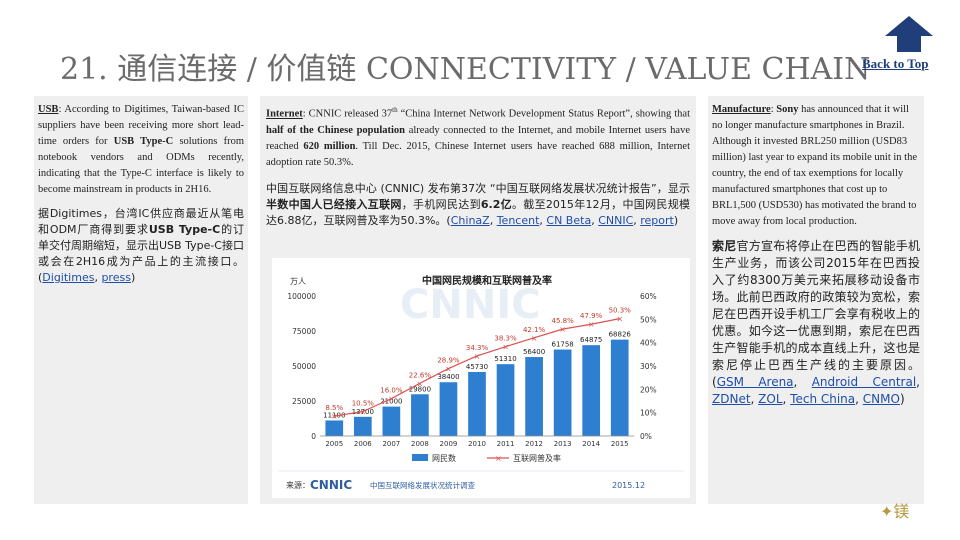 This screenshot has height=540, width=960. What do you see at coordinates (534, 396) in the screenshot?
I see `bar-internet-users-2012` at bounding box center [534, 396].